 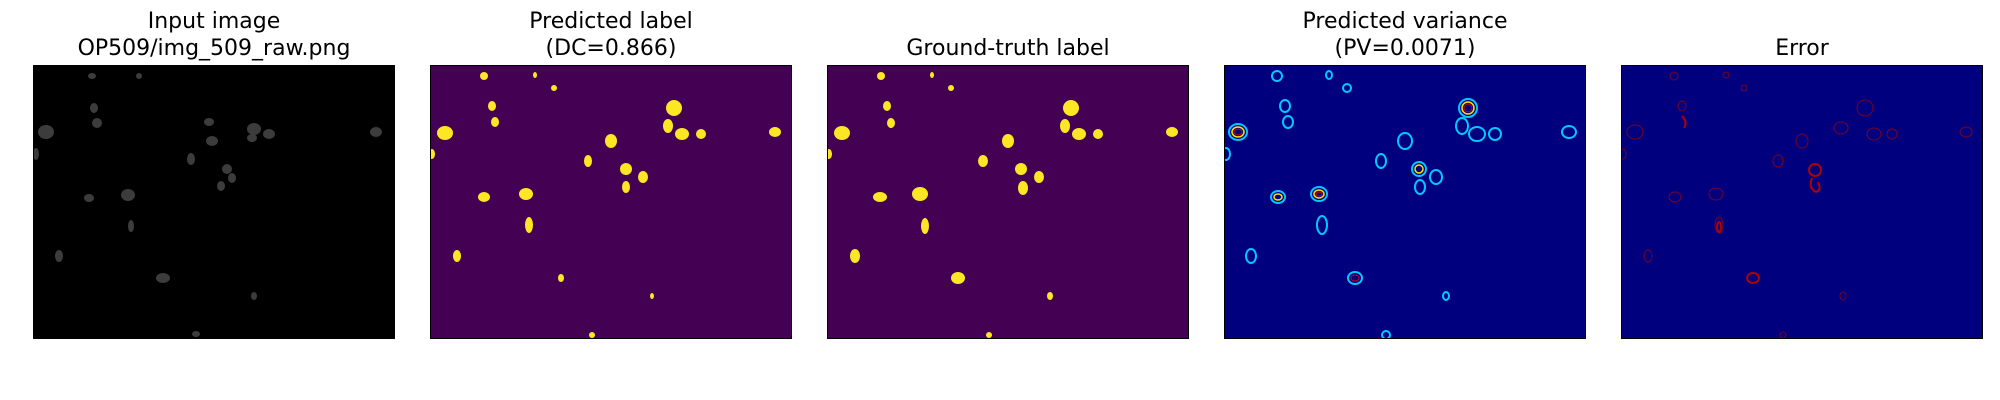 I want to click on ground-truth-frame, so click(x=1008, y=202).